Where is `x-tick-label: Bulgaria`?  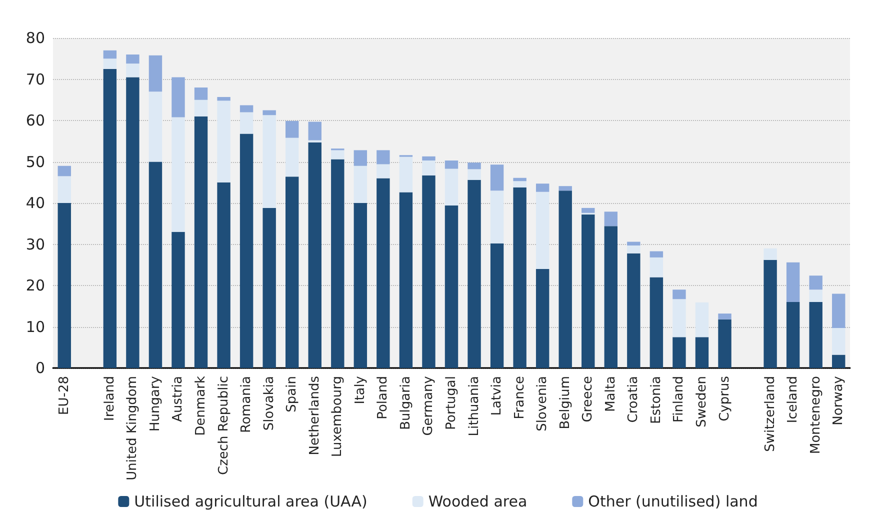
x-tick-label: Bulgaria is located at coordinates (406, 403).